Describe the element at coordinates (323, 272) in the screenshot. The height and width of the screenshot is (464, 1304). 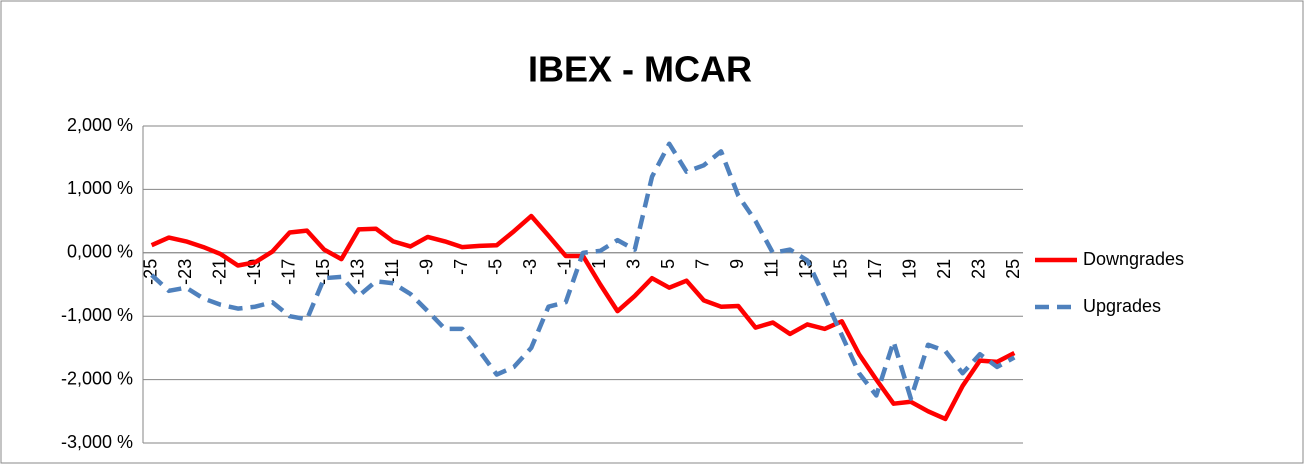
I see `x-tick-label: -15` at that location.